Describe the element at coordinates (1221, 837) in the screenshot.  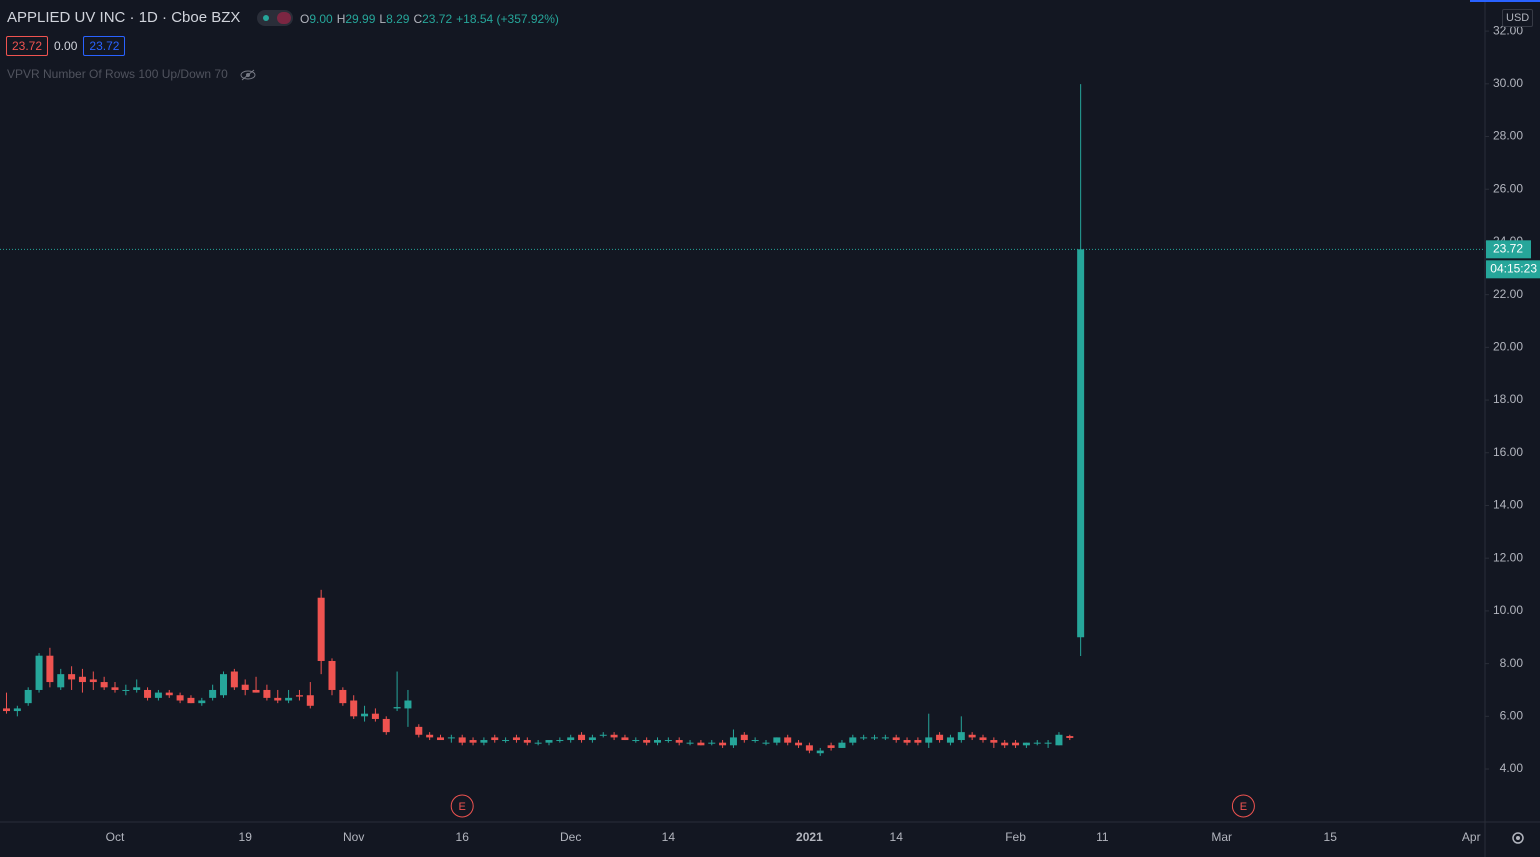
I see `x-tick-label: Mar` at that location.